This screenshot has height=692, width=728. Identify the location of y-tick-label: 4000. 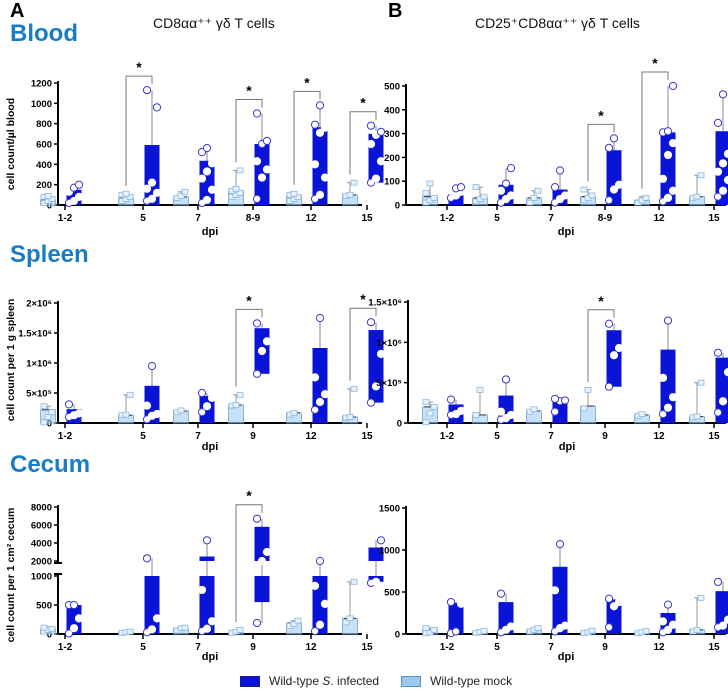
(41, 544).